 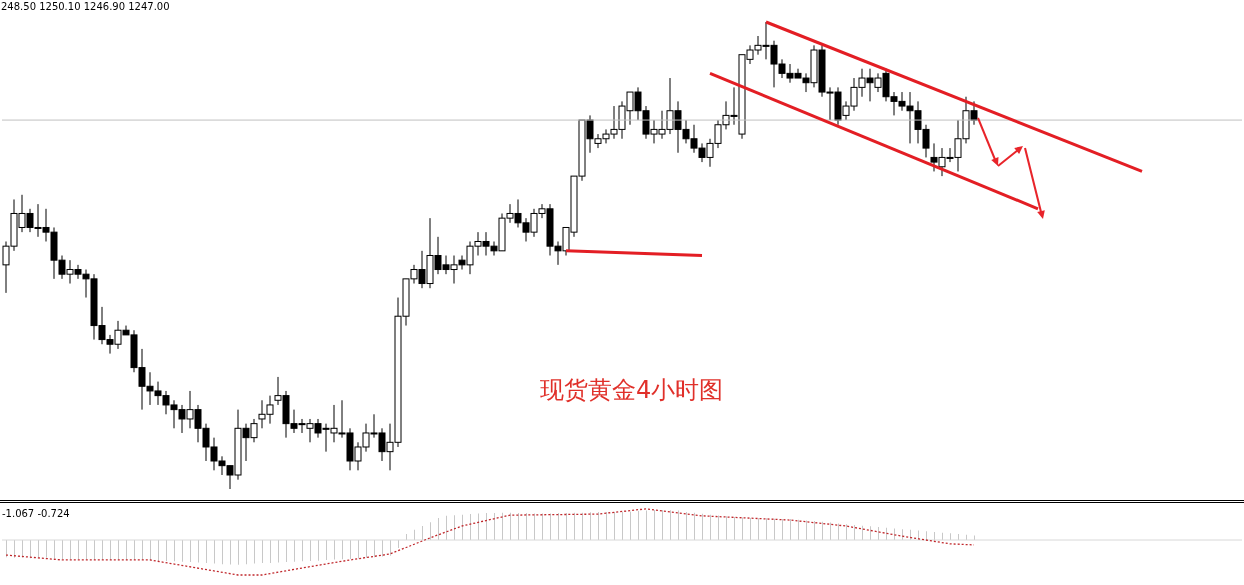 I want to click on annotation: -1.067 -0.724, so click(x=36, y=513).